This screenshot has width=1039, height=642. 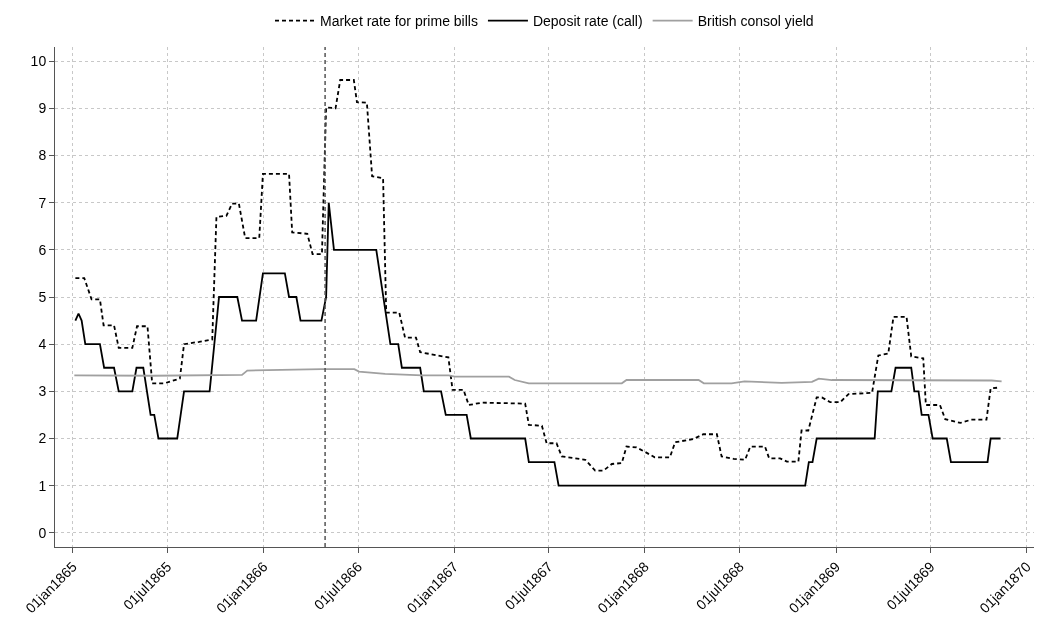 I want to click on line-series, so click(x=538, y=376).